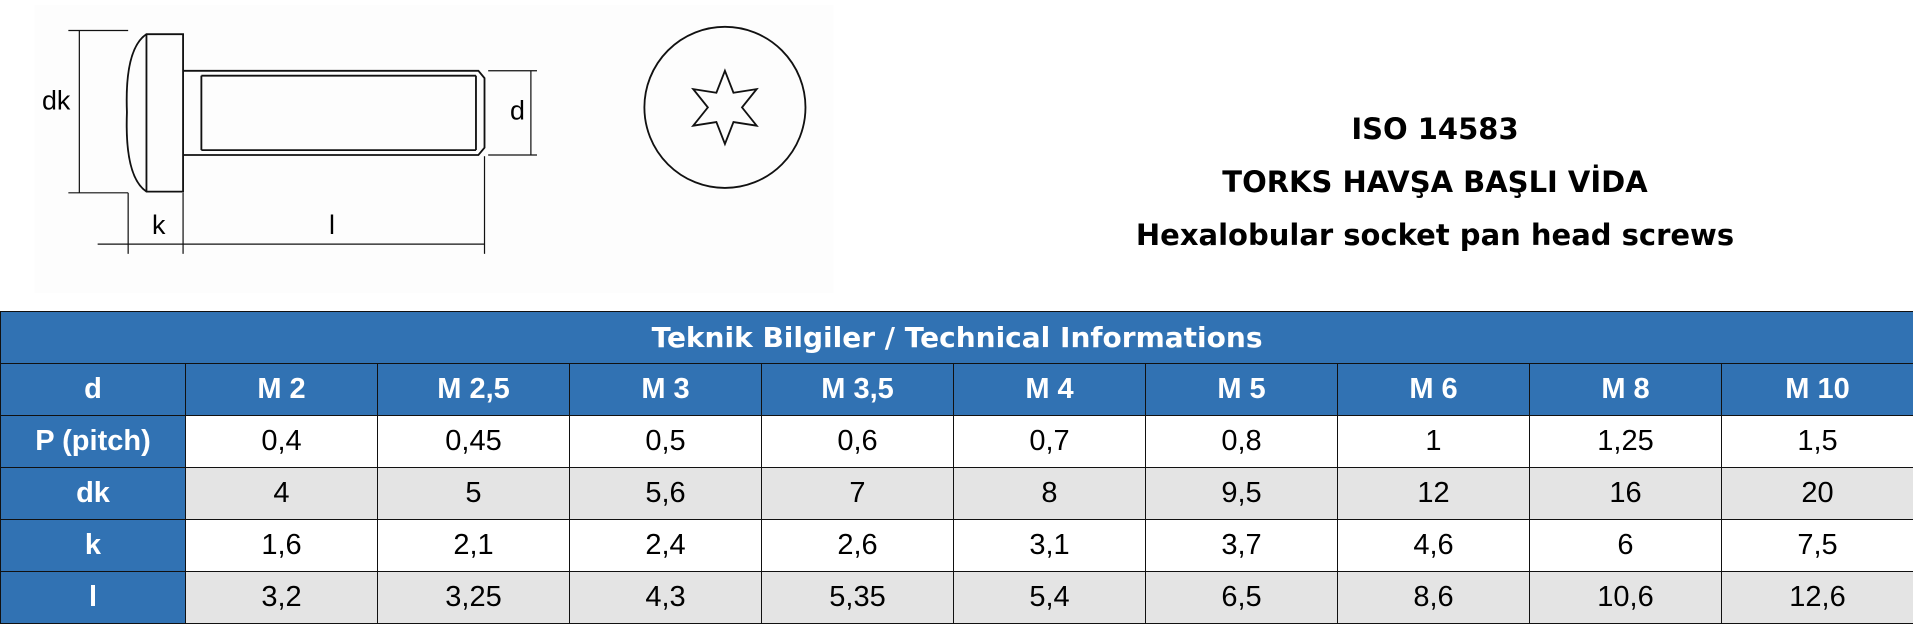 The height and width of the screenshot is (624, 1913). Describe the element at coordinates (474, 494) in the screenshot. I see `cell: 5` at that location.